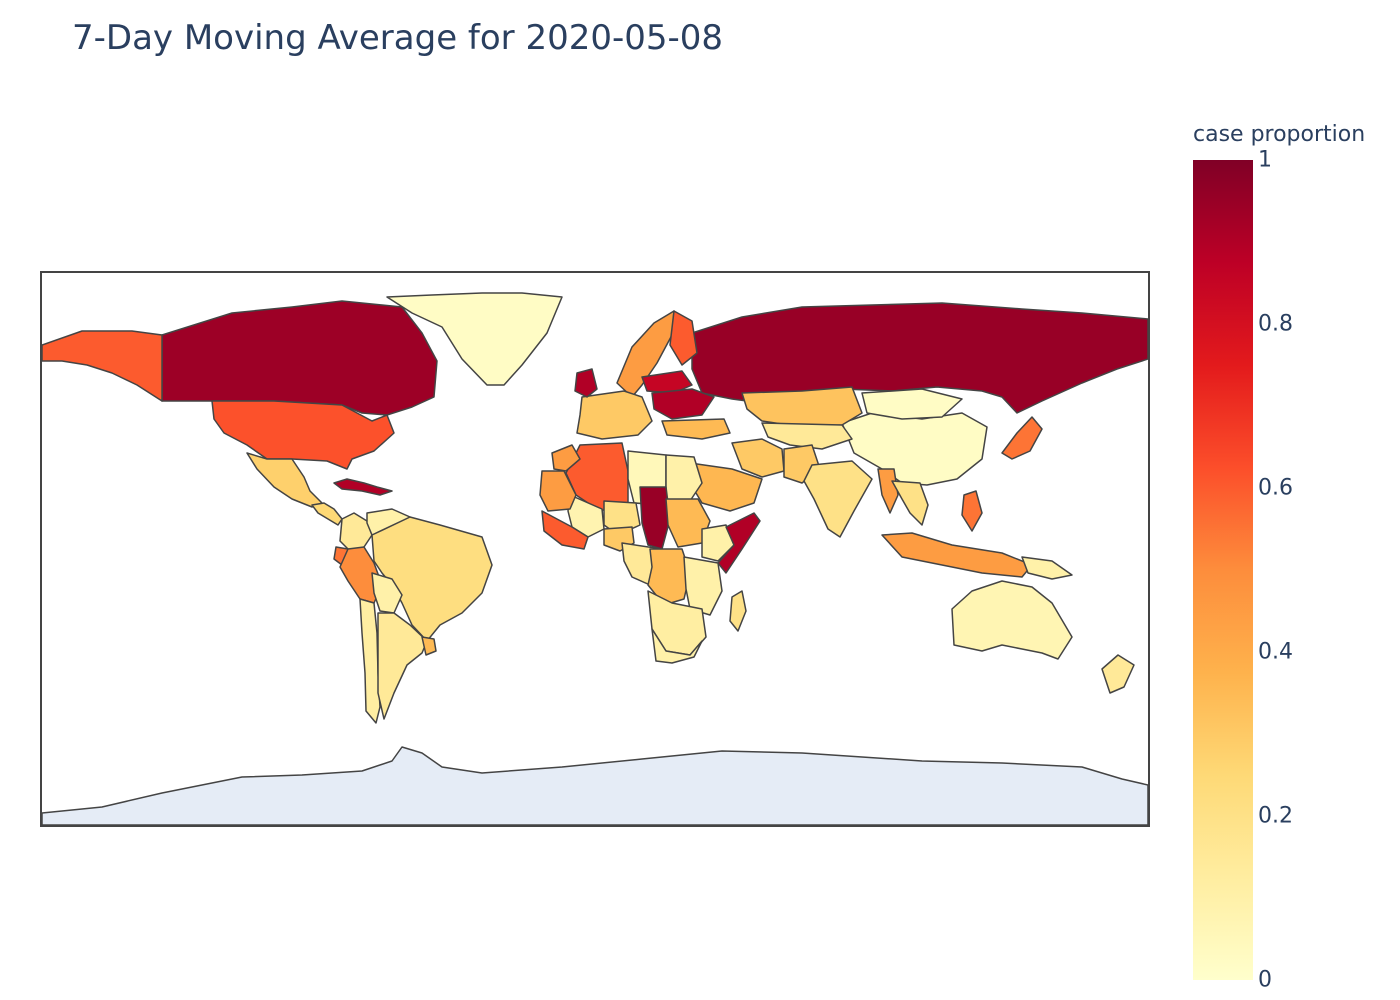  Describe the element at coordinates (912, 404) in the screenshot. I see `region-mongolia` at that location.